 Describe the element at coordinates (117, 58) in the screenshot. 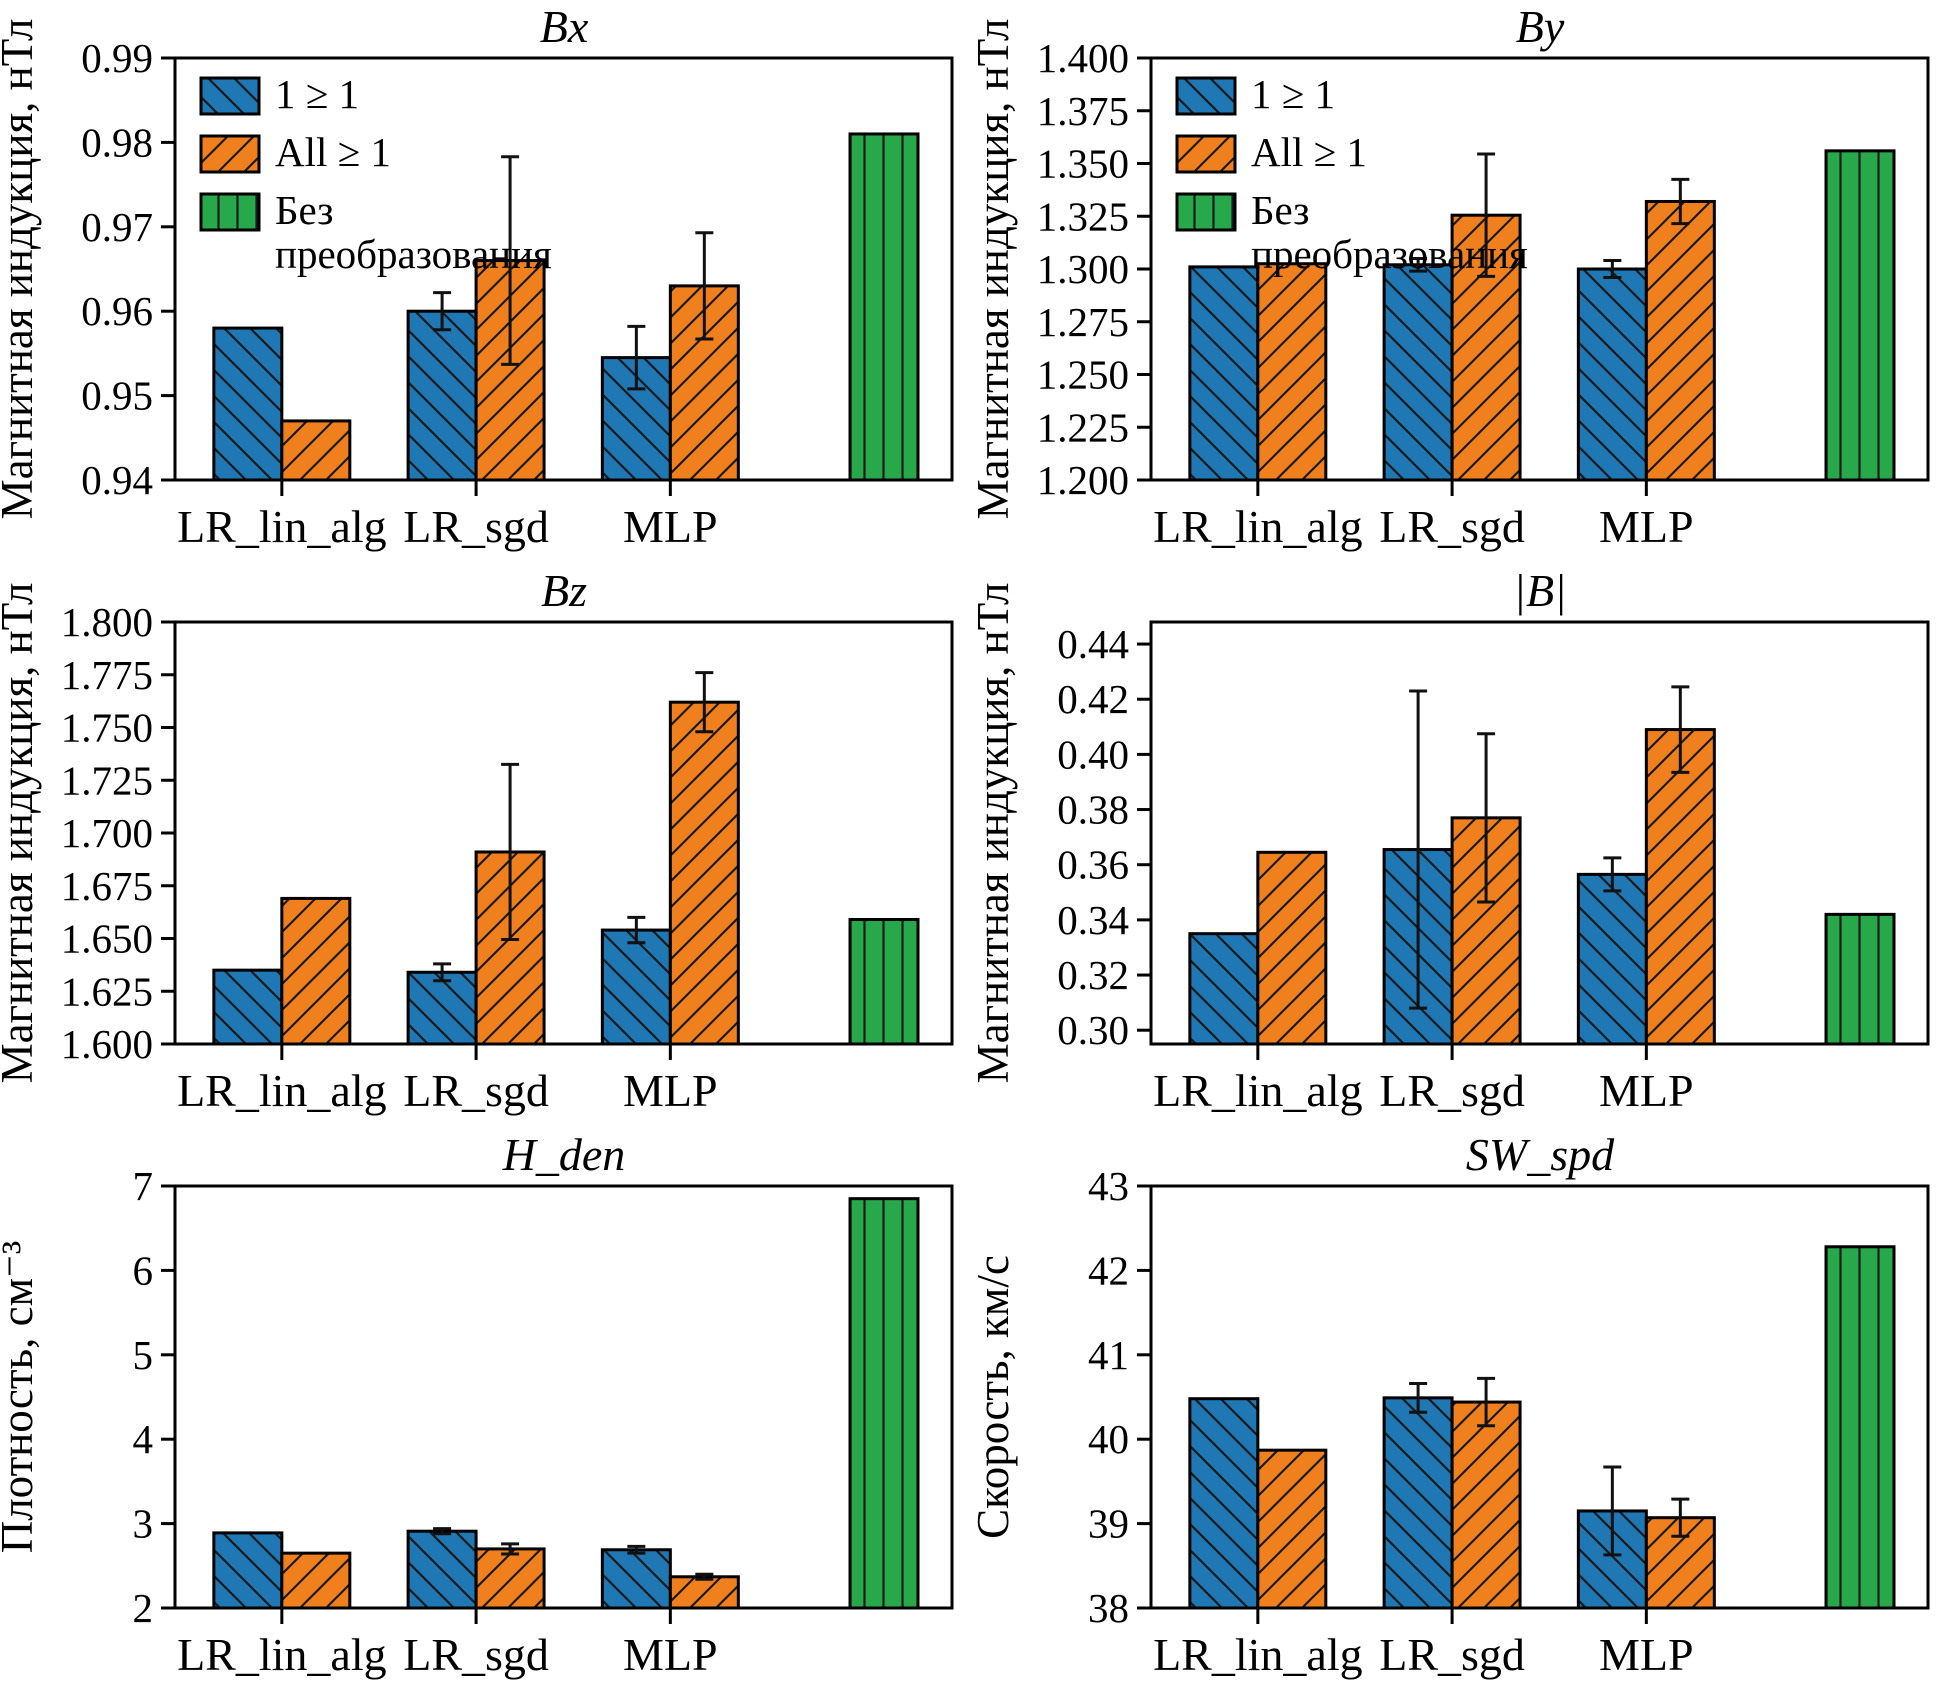

I see `y-tick-label: 0.99` at that location.